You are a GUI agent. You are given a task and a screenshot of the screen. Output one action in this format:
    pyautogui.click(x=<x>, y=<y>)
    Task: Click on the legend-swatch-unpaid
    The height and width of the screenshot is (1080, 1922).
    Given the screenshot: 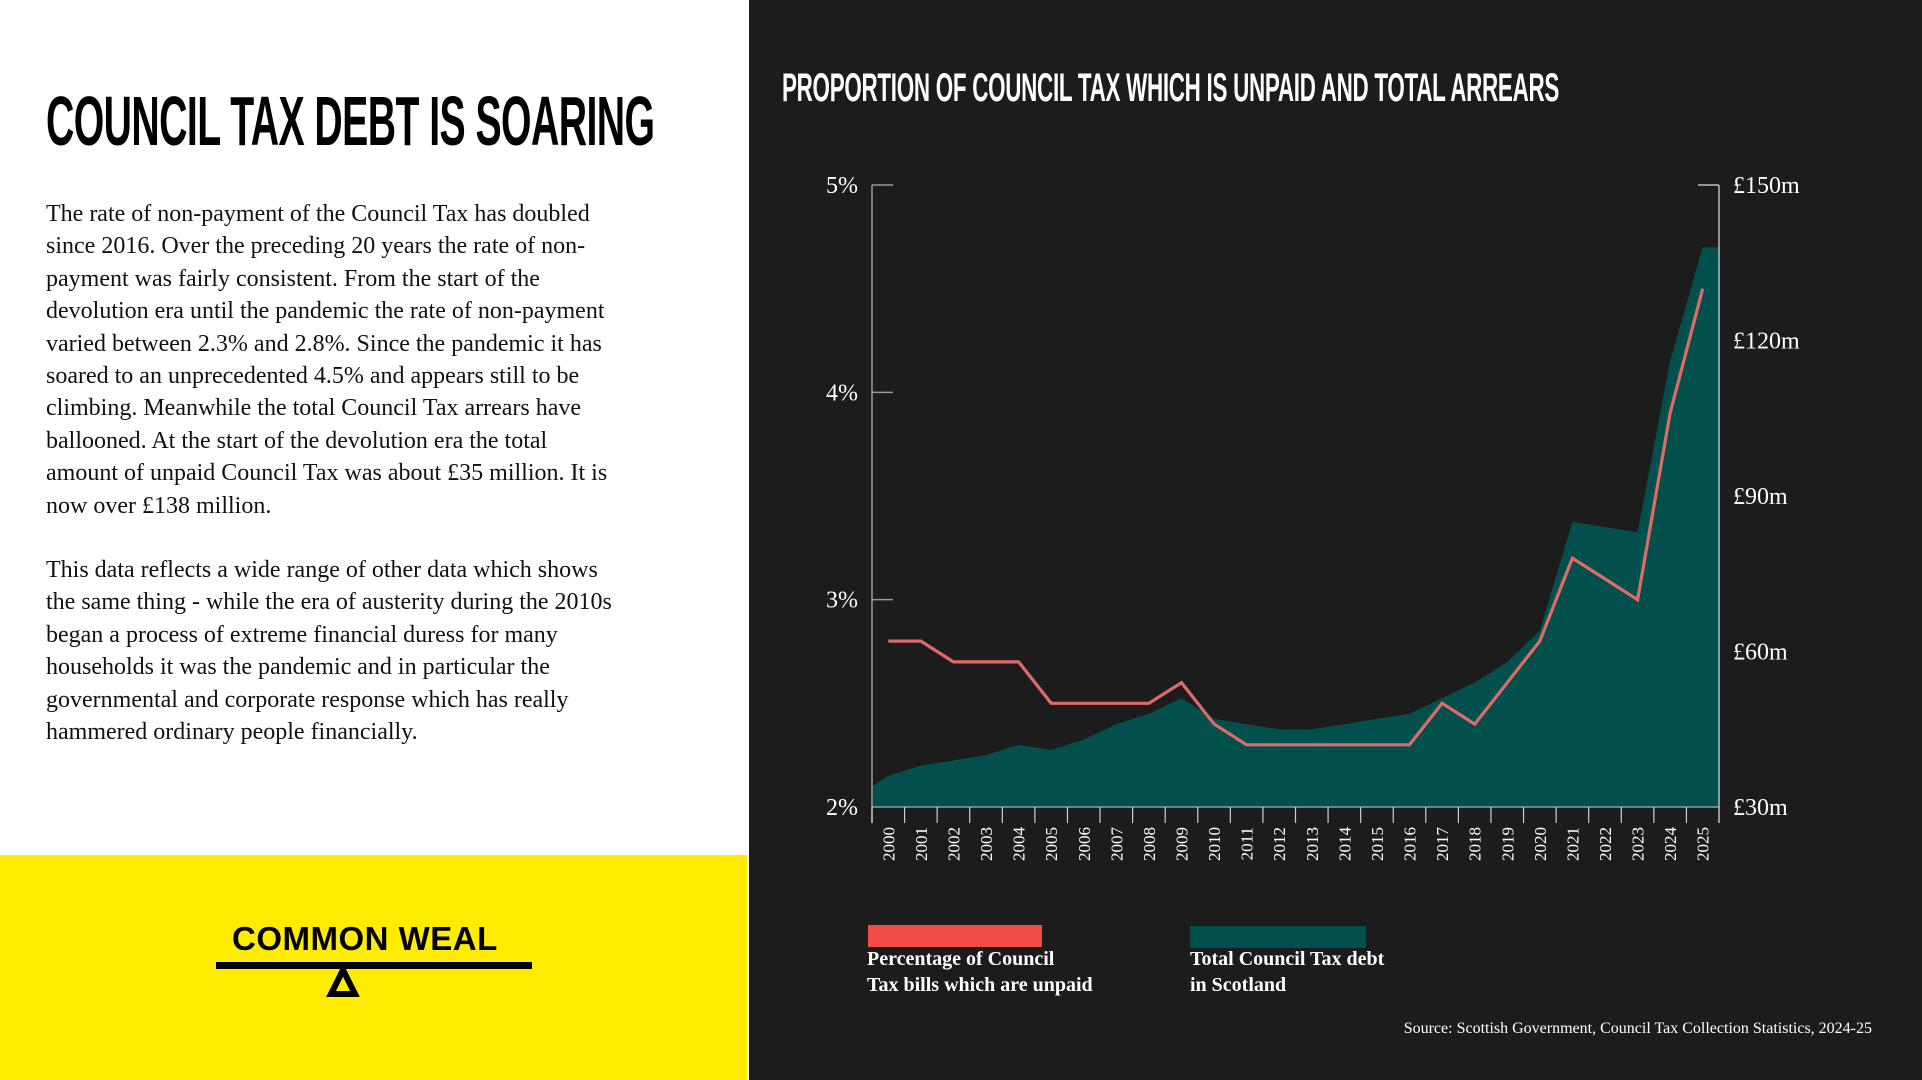 What is the action you would take?
    pyautogui.click(x=955, y=936)
    